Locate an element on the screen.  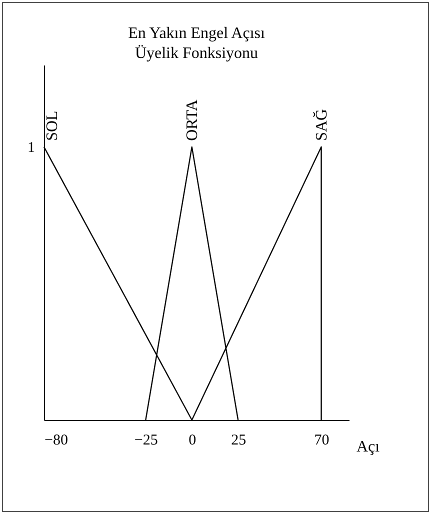
chart-title: En Yakın Engel Açısı is located at coordinates (197, 33).